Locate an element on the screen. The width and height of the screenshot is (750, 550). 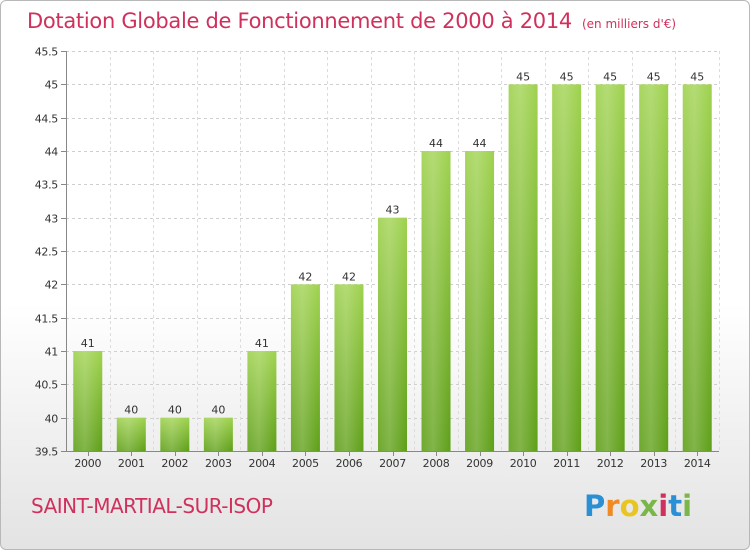
x-tick-label: 2010 is located at coordinates (523, 463).